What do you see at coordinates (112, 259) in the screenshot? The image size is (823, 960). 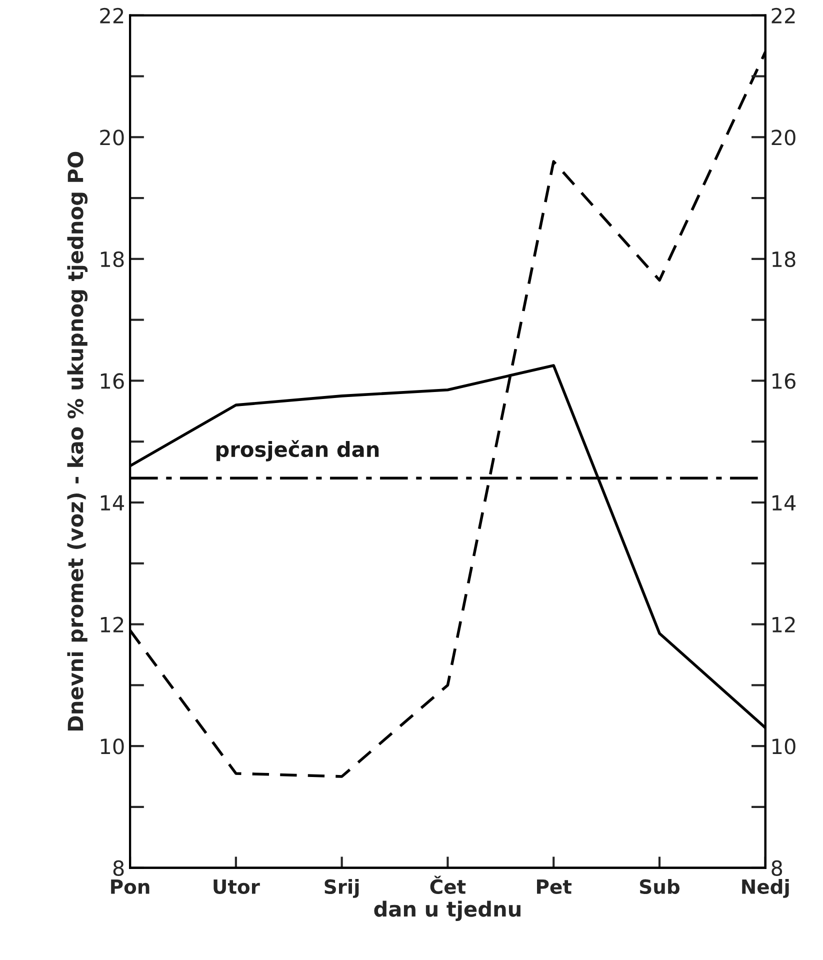 I see `y-tick-label: 18` at bounding box center [112, 259].